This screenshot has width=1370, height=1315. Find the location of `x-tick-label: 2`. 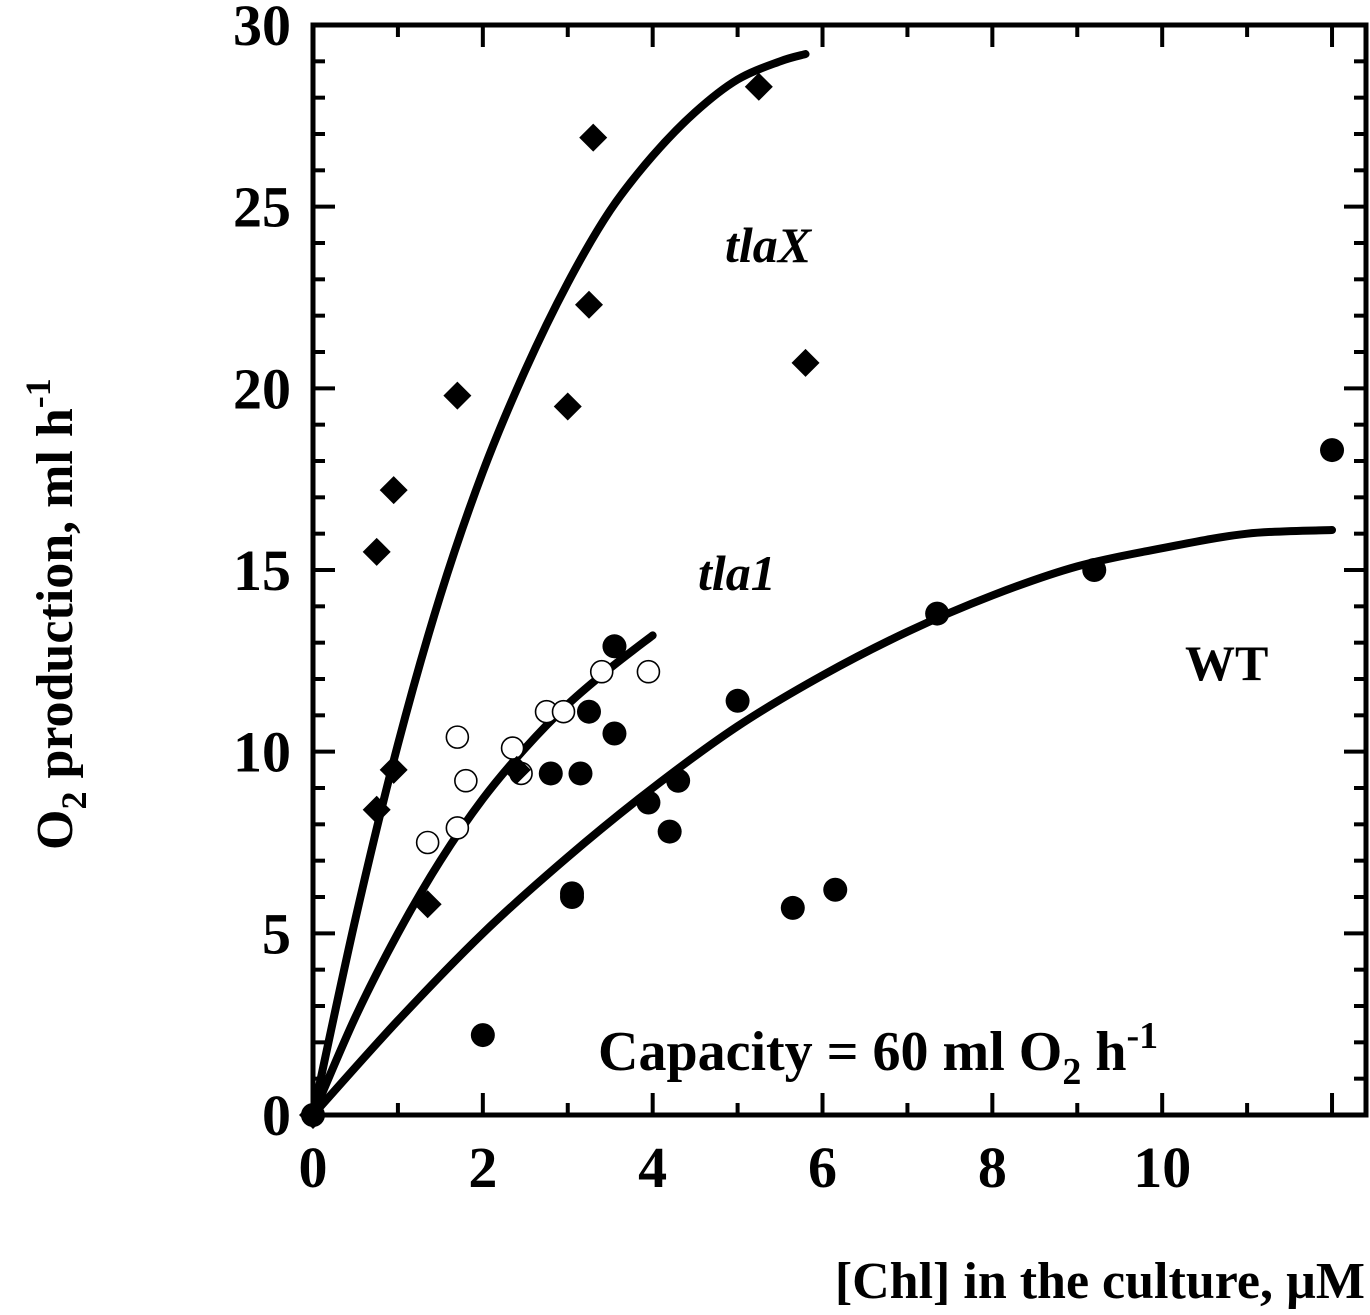

x-tick-label: 2 is located at coordinates (482, 1167).